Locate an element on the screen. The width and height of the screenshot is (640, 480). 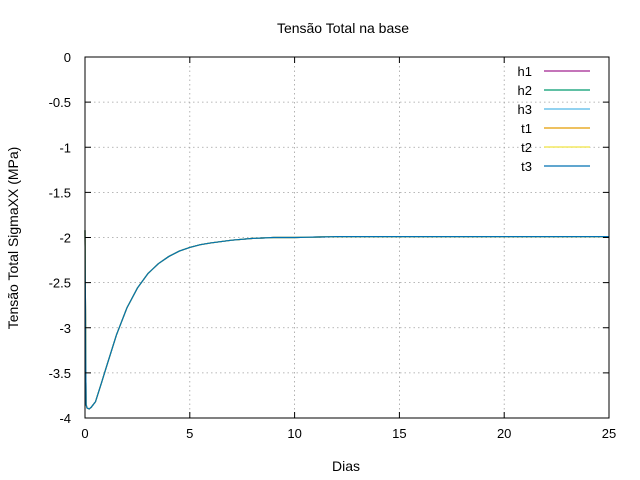
legend-label-t2: t2 is located at coordinates (526, 147).